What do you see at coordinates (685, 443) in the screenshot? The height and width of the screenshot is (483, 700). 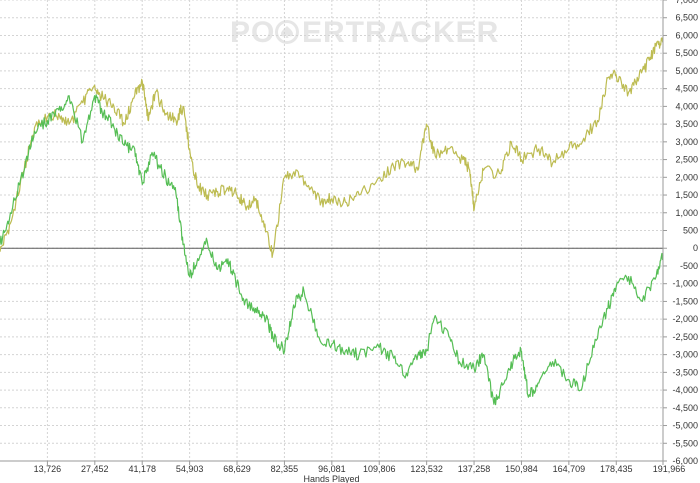 I see `y-tick-label-1: -5,500` at bounding box center [685, 443].